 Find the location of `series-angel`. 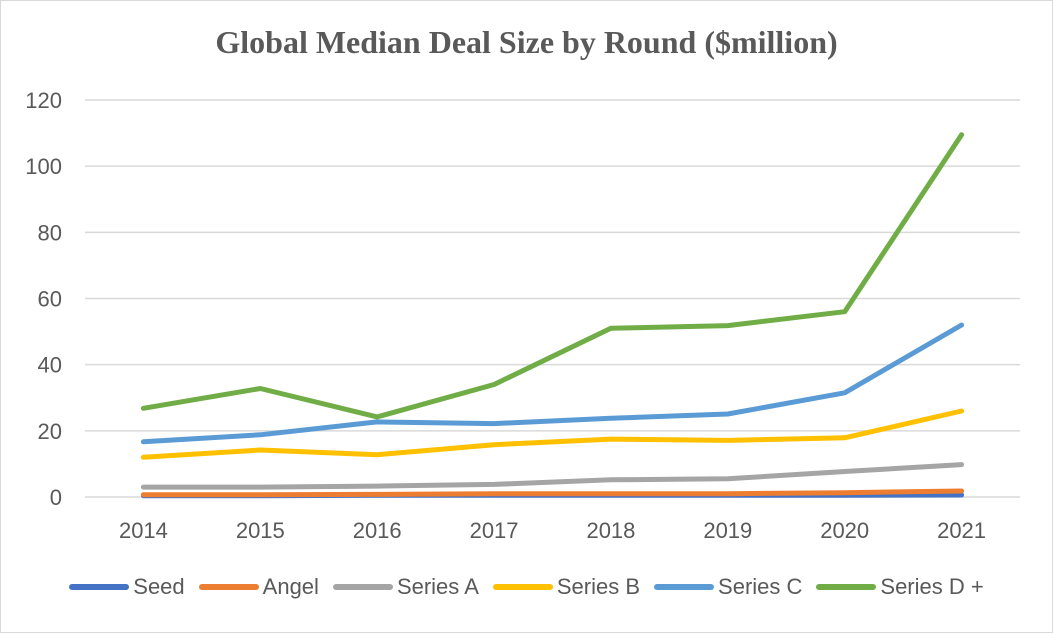

series-angel is located at coordinates (552, 493).